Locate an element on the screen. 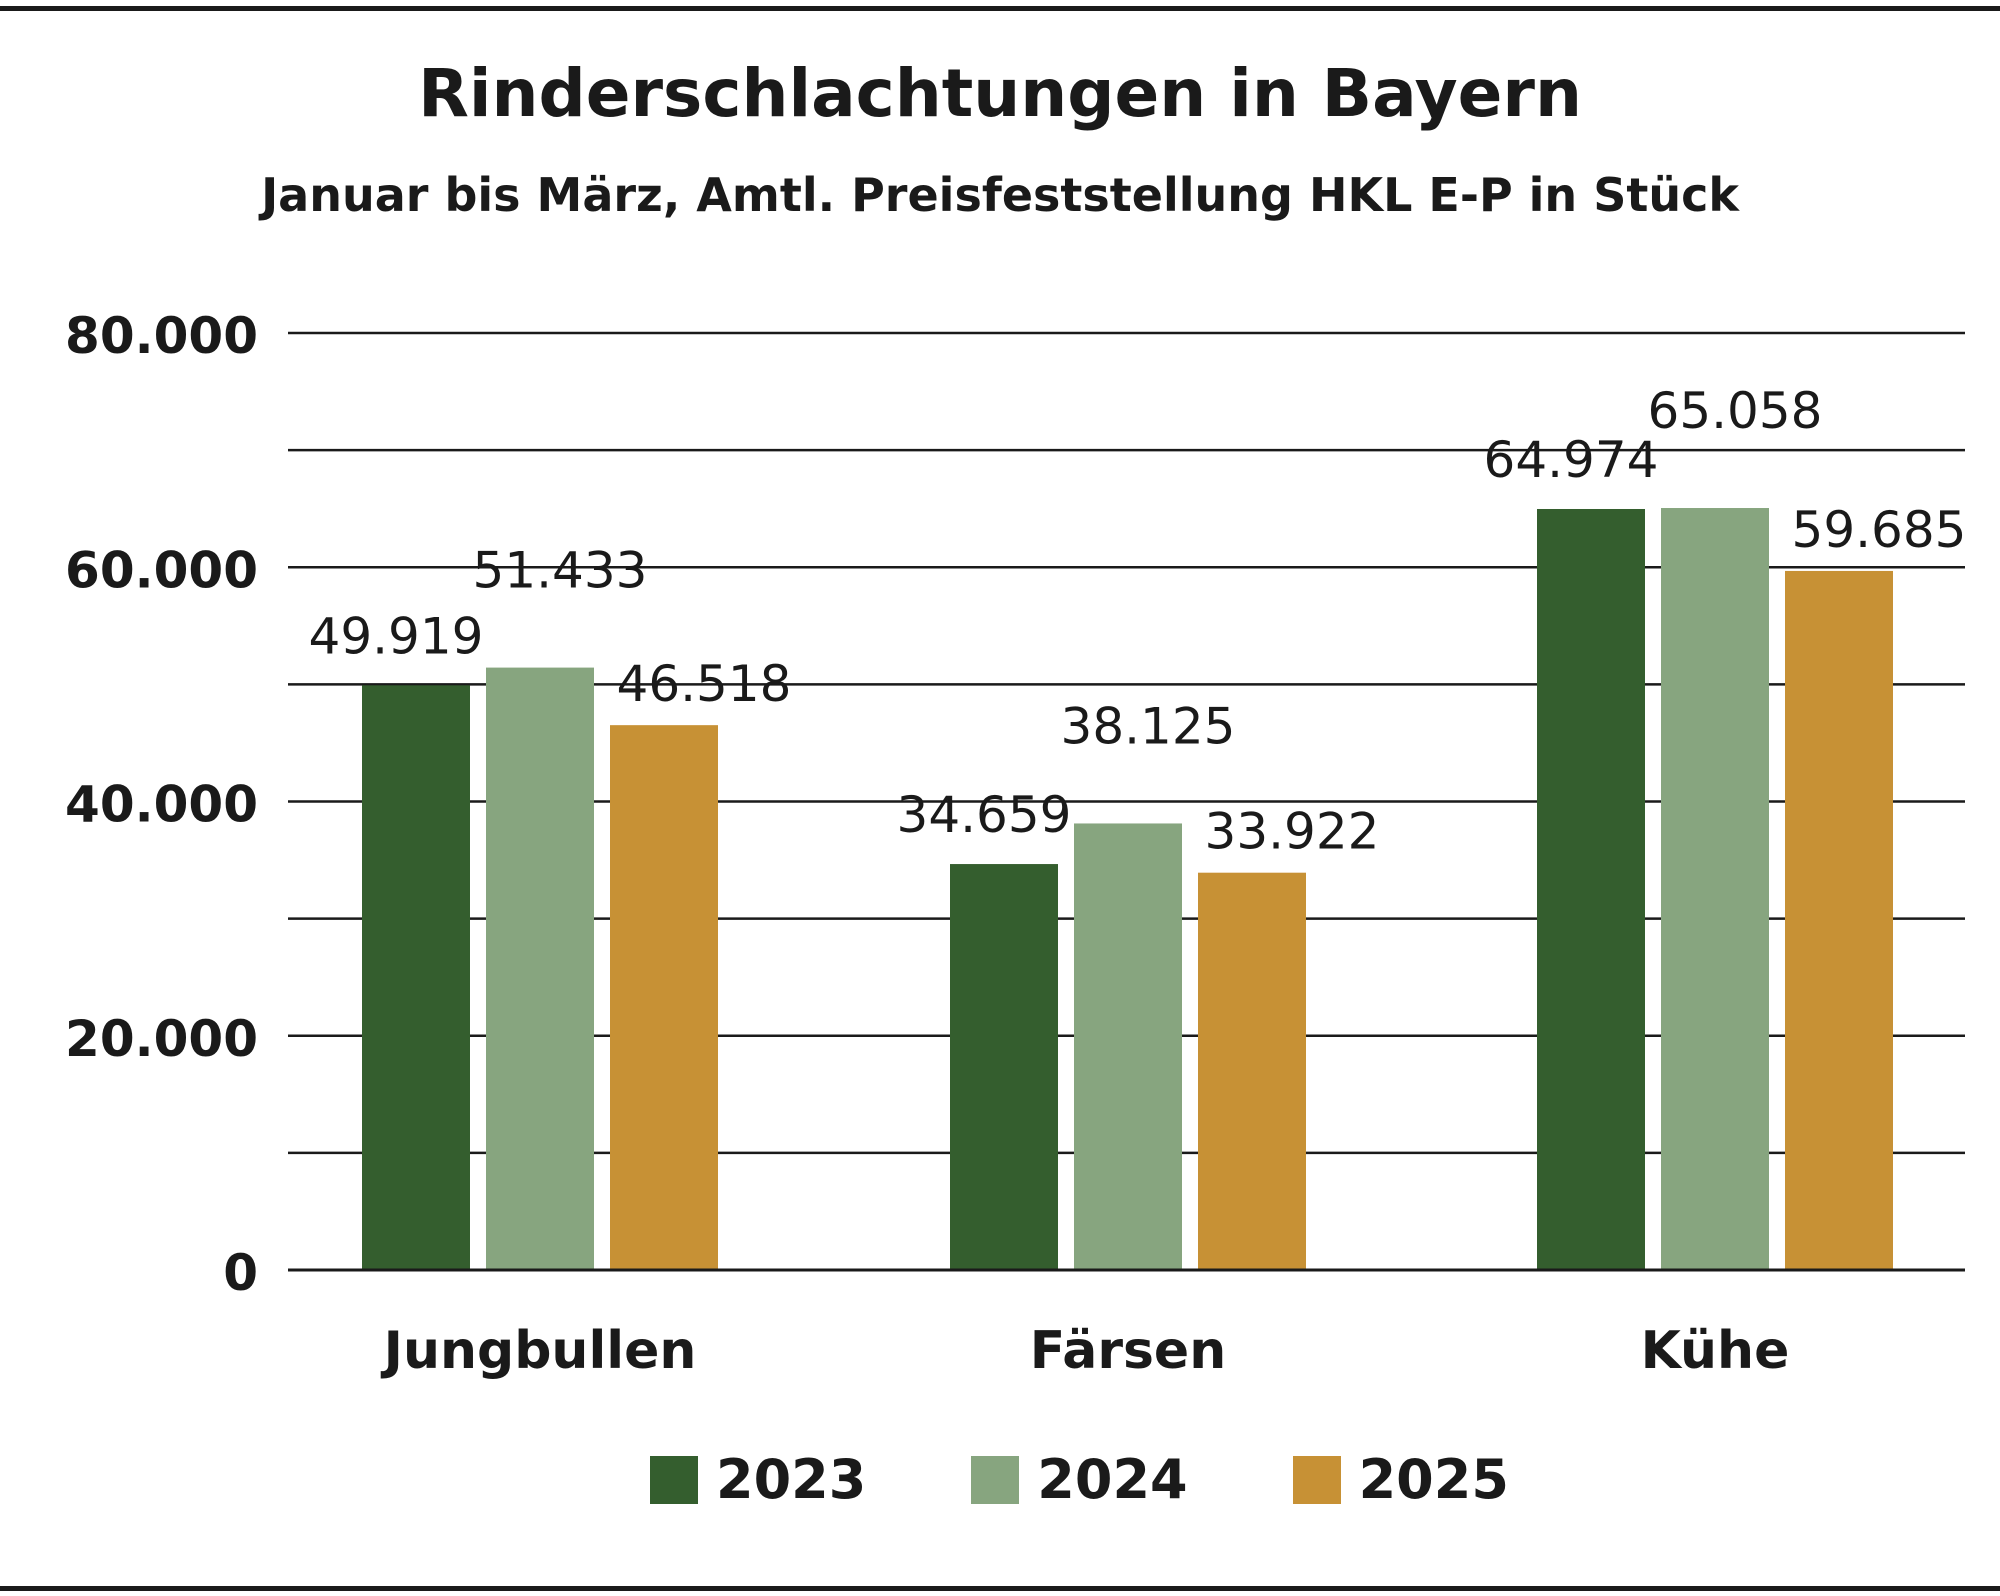 The image size is (2000, 1596). x-tick-label-färsen: Färsen is located at coordinates (1128, 1351).